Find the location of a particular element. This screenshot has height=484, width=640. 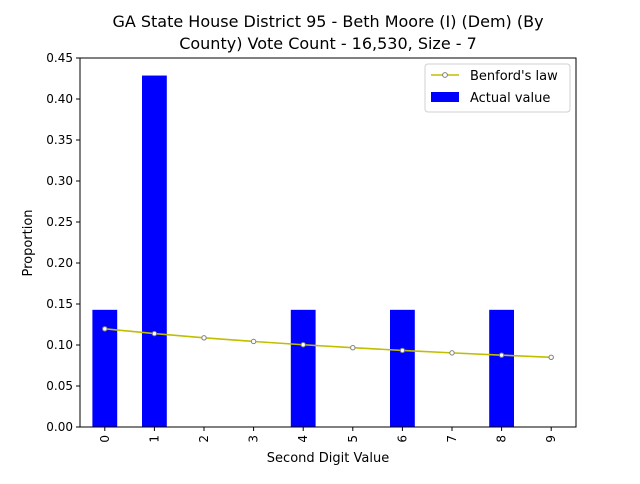

y-tick-label: 0.30 is located at coordinates (59, 181).